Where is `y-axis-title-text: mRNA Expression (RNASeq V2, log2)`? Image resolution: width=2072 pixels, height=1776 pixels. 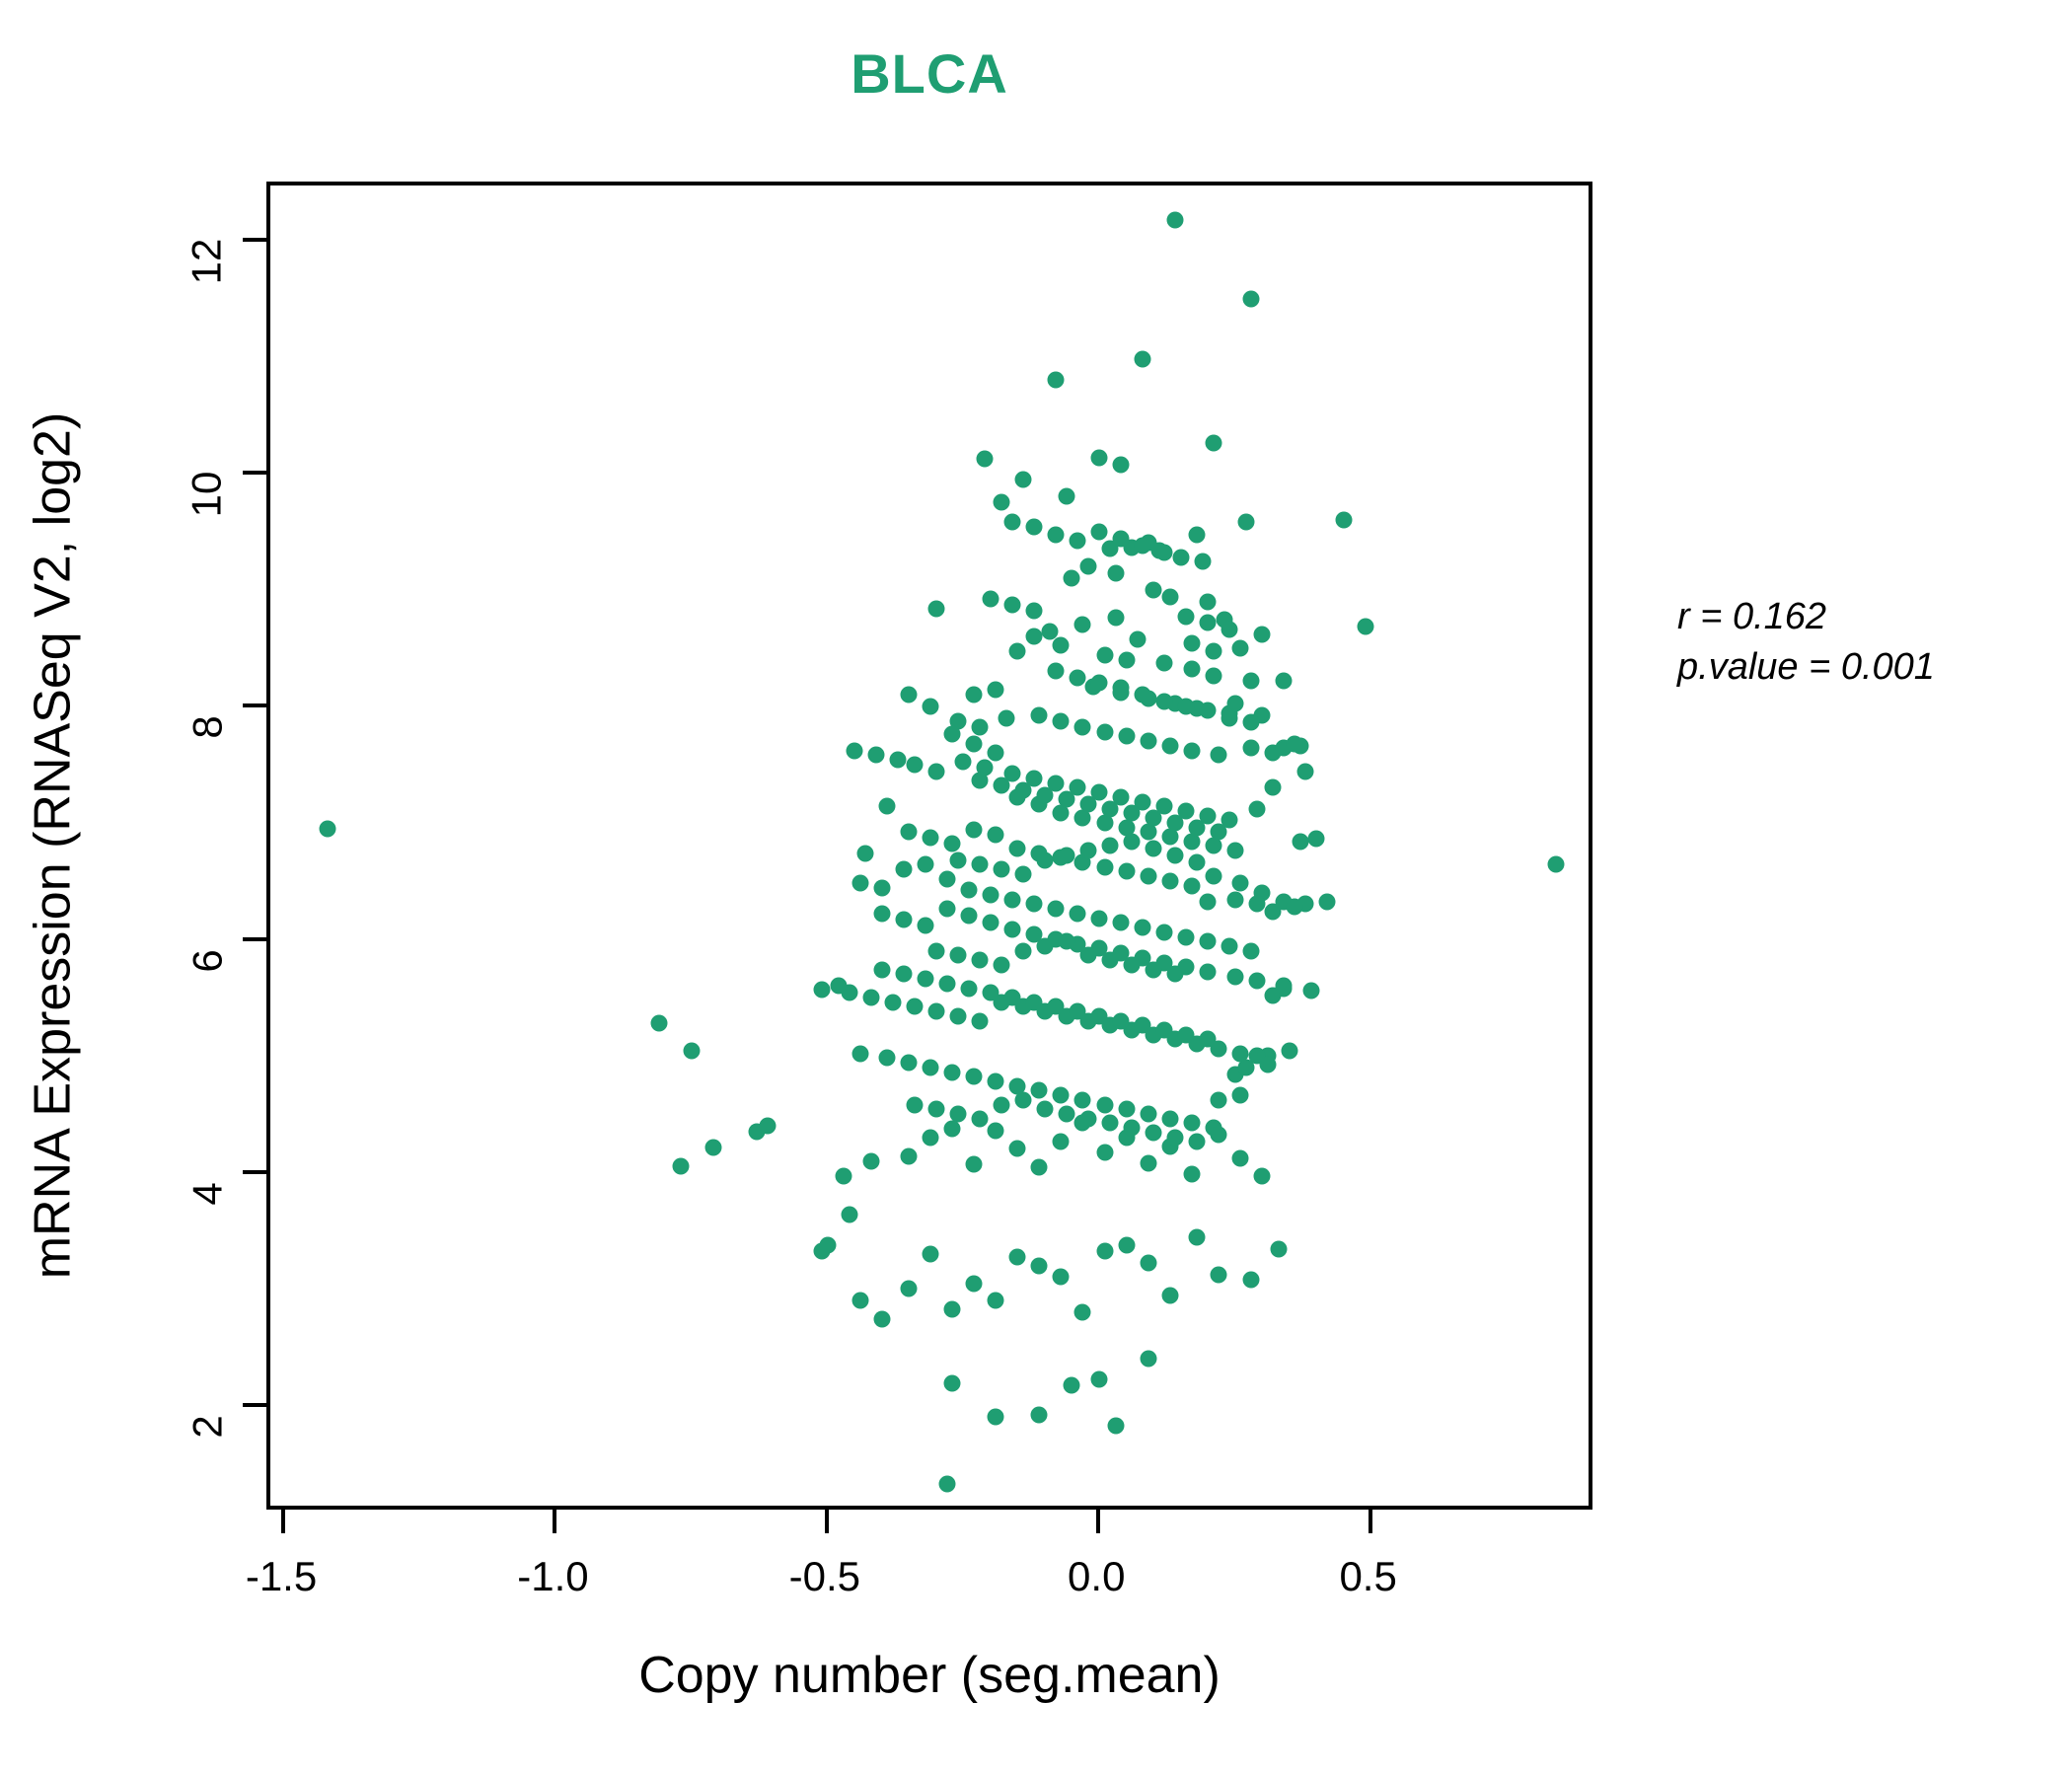 y-axis-title-text: mRNA Expression (RNASeq V2, log2) is located at coordinates (53, 846).